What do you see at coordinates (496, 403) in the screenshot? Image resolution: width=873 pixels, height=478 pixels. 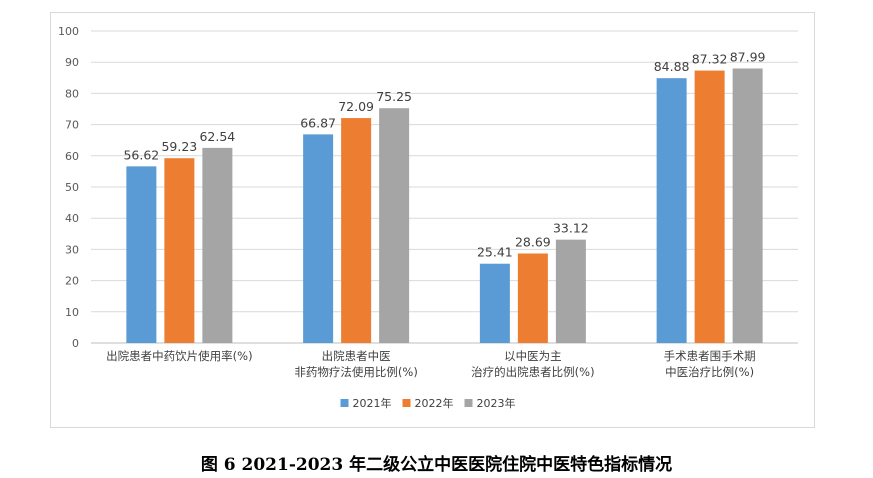 I see `legend-label: 2023年` at bounding box center [496, 403].